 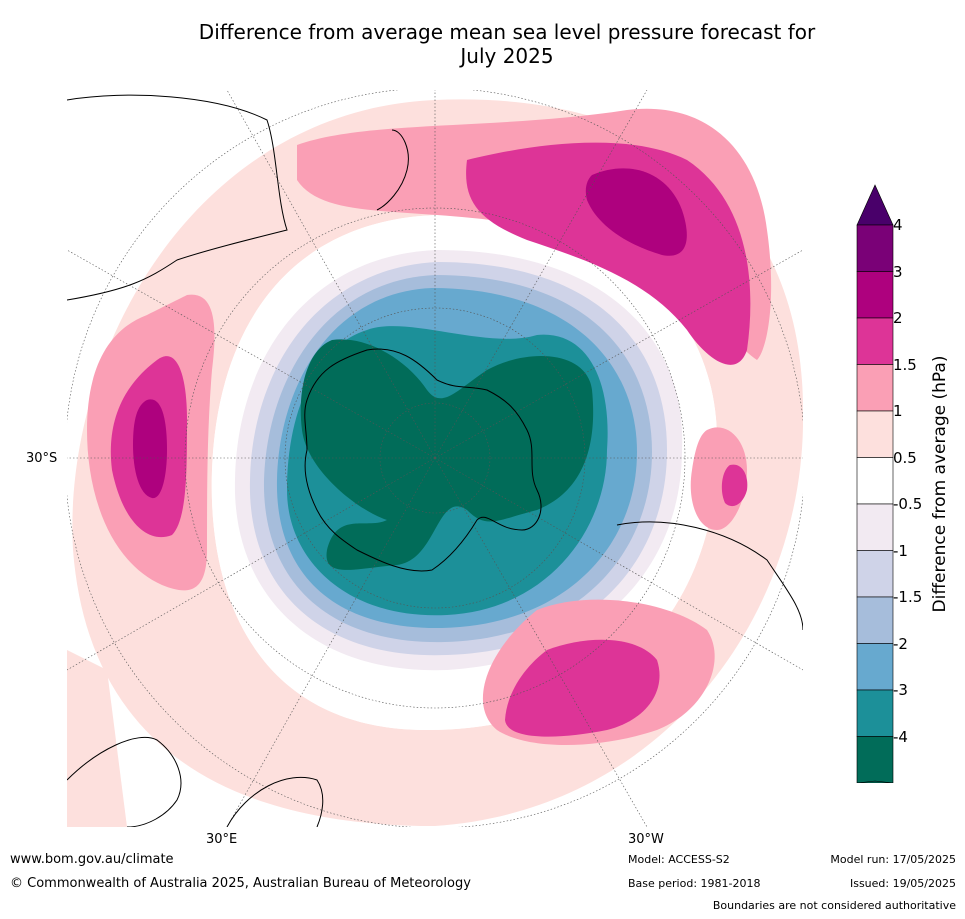 I want to click on colorbar-title: Difference from average (hPa), so click(x=940, y=484).